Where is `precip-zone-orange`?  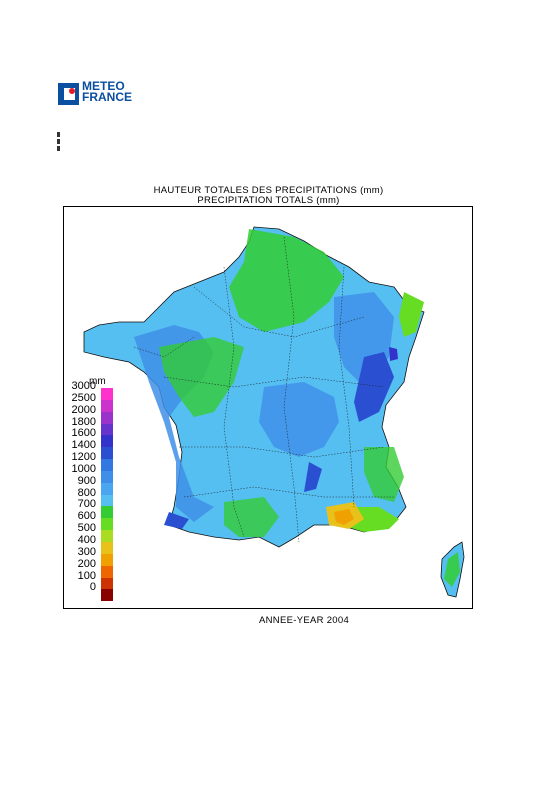 precip-zone-orange is located at coordinates (344, 517).